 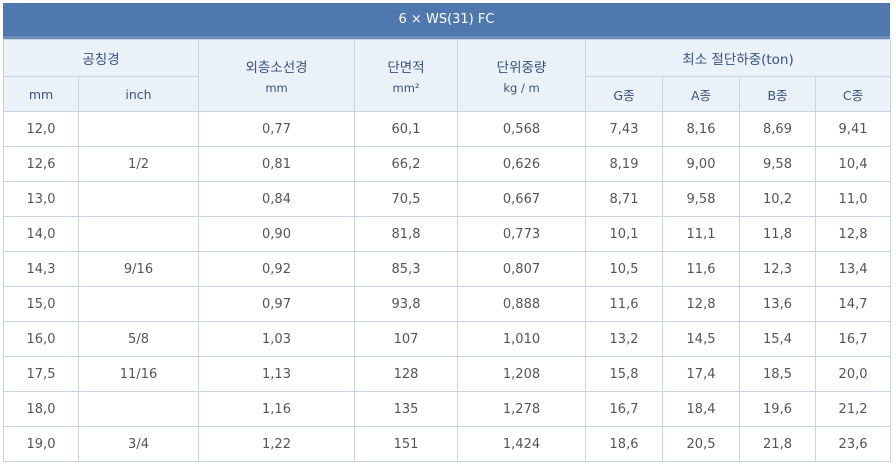 What do you see at coordinates (277, 199) in the screenshot?
I see `cell-outer-wire: 0,84` at bounding box center [277, 199].